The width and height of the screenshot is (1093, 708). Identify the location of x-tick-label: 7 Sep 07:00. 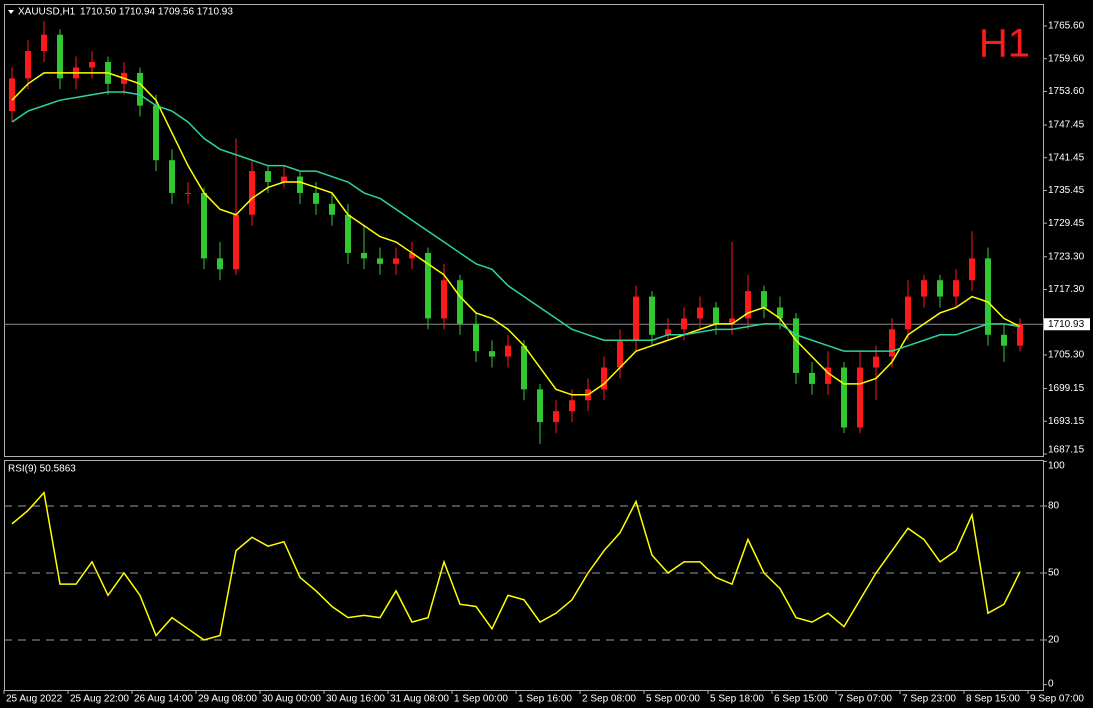
(865, 699).